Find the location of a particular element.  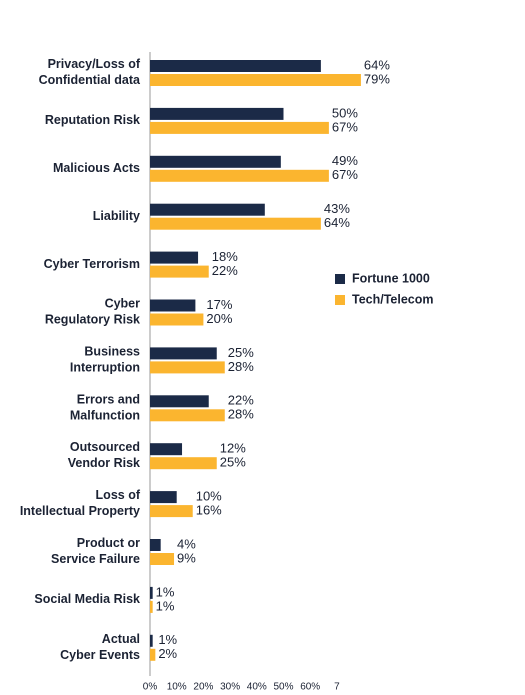

category-label: Cyber Regulatory Risk is located at coordinates (92, 312).